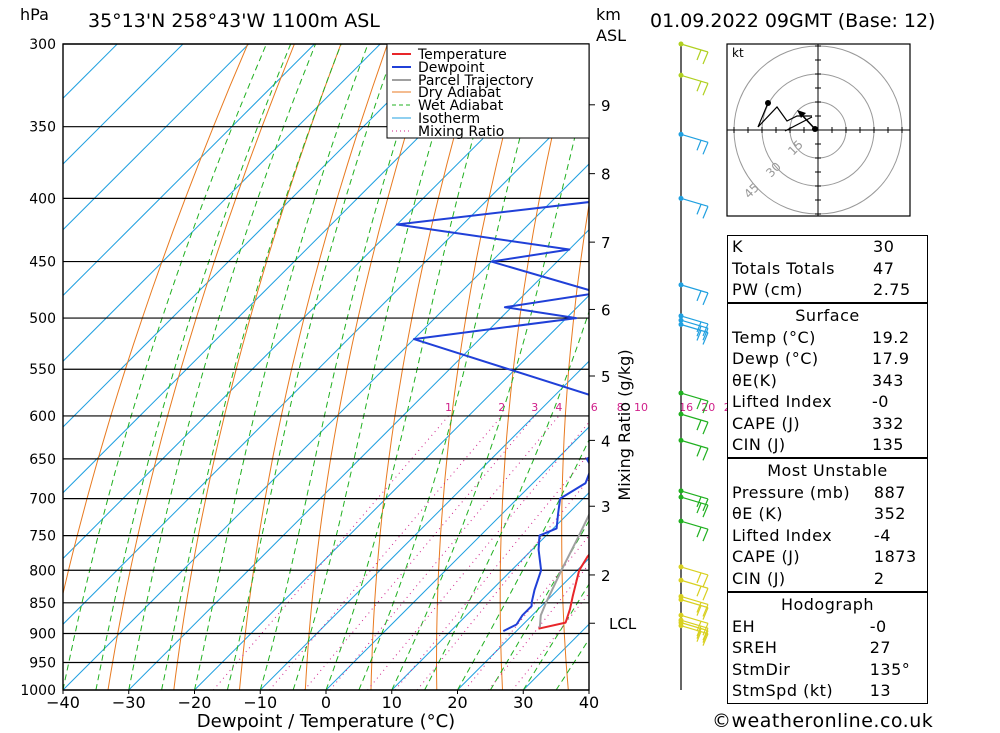 The height and width of the screenshot is (733, 1000). Describe the element at coordinates (737, 246) in the screenshot. I see `index-label: K` at that location.